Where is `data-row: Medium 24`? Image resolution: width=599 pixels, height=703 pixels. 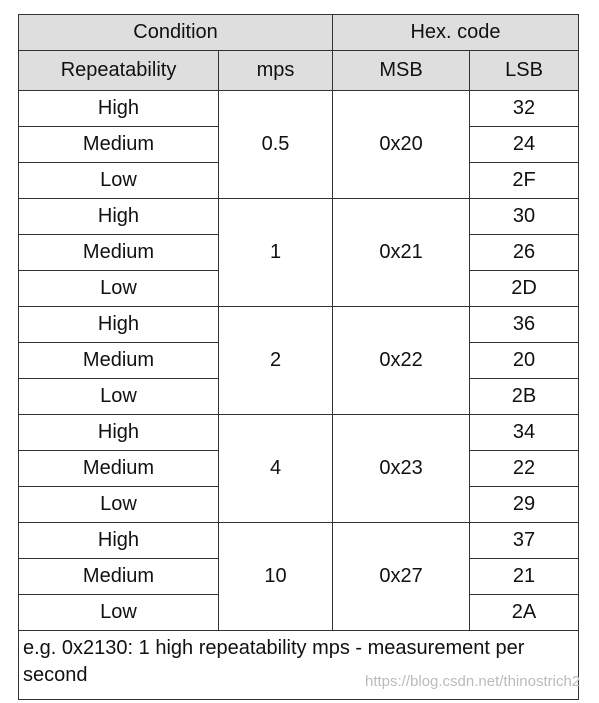 data-row: Medium 24 is located at coordinates (299, 144).